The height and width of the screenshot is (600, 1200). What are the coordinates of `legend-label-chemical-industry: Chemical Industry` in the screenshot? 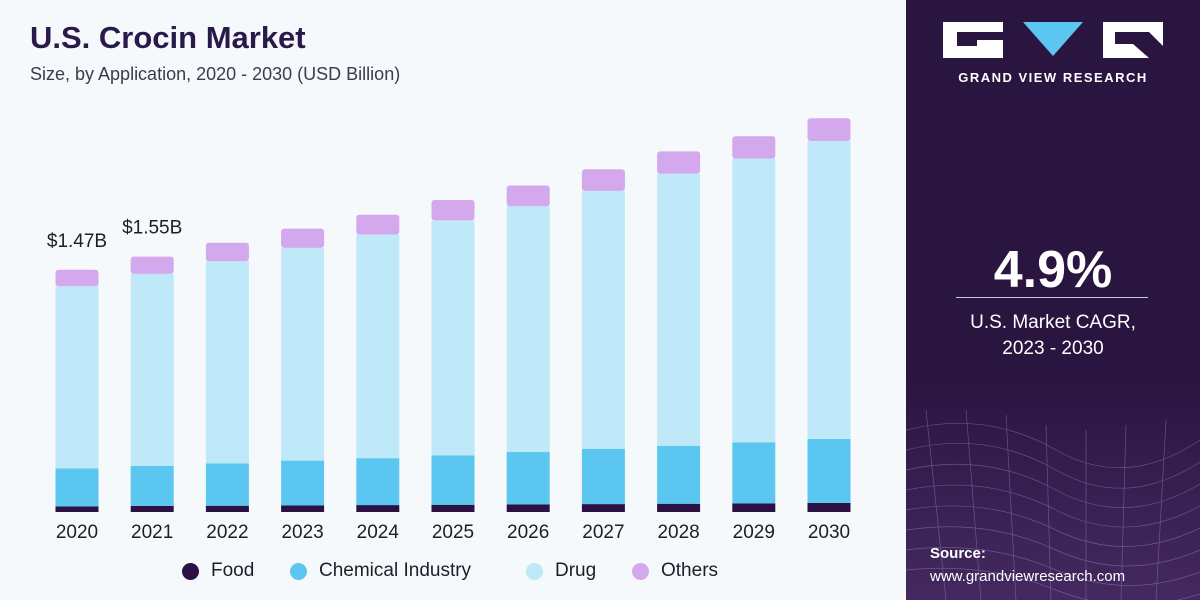 It's located at (395, 570).